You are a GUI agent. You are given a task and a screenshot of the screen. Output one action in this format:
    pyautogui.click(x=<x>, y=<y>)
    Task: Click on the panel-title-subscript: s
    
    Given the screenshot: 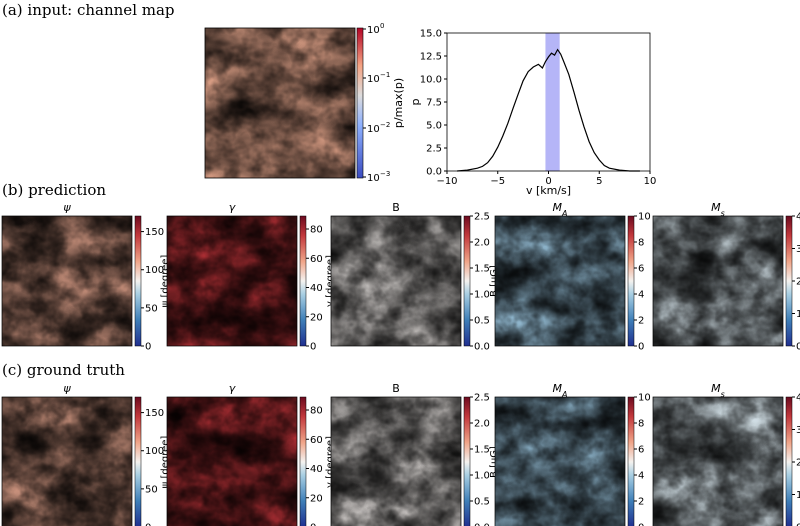 What is the action you would take?
    pyautogui.click(x=723, y=394)
    